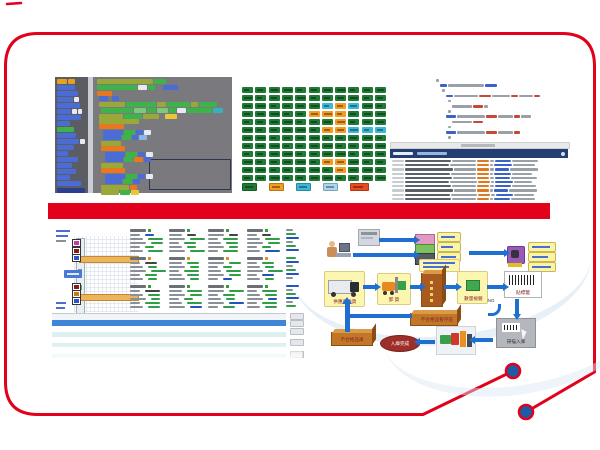 The height and width of the screenshot is (450, 600). I want to click on quantity-check-box: 數量檢驗, so click(472, 287).